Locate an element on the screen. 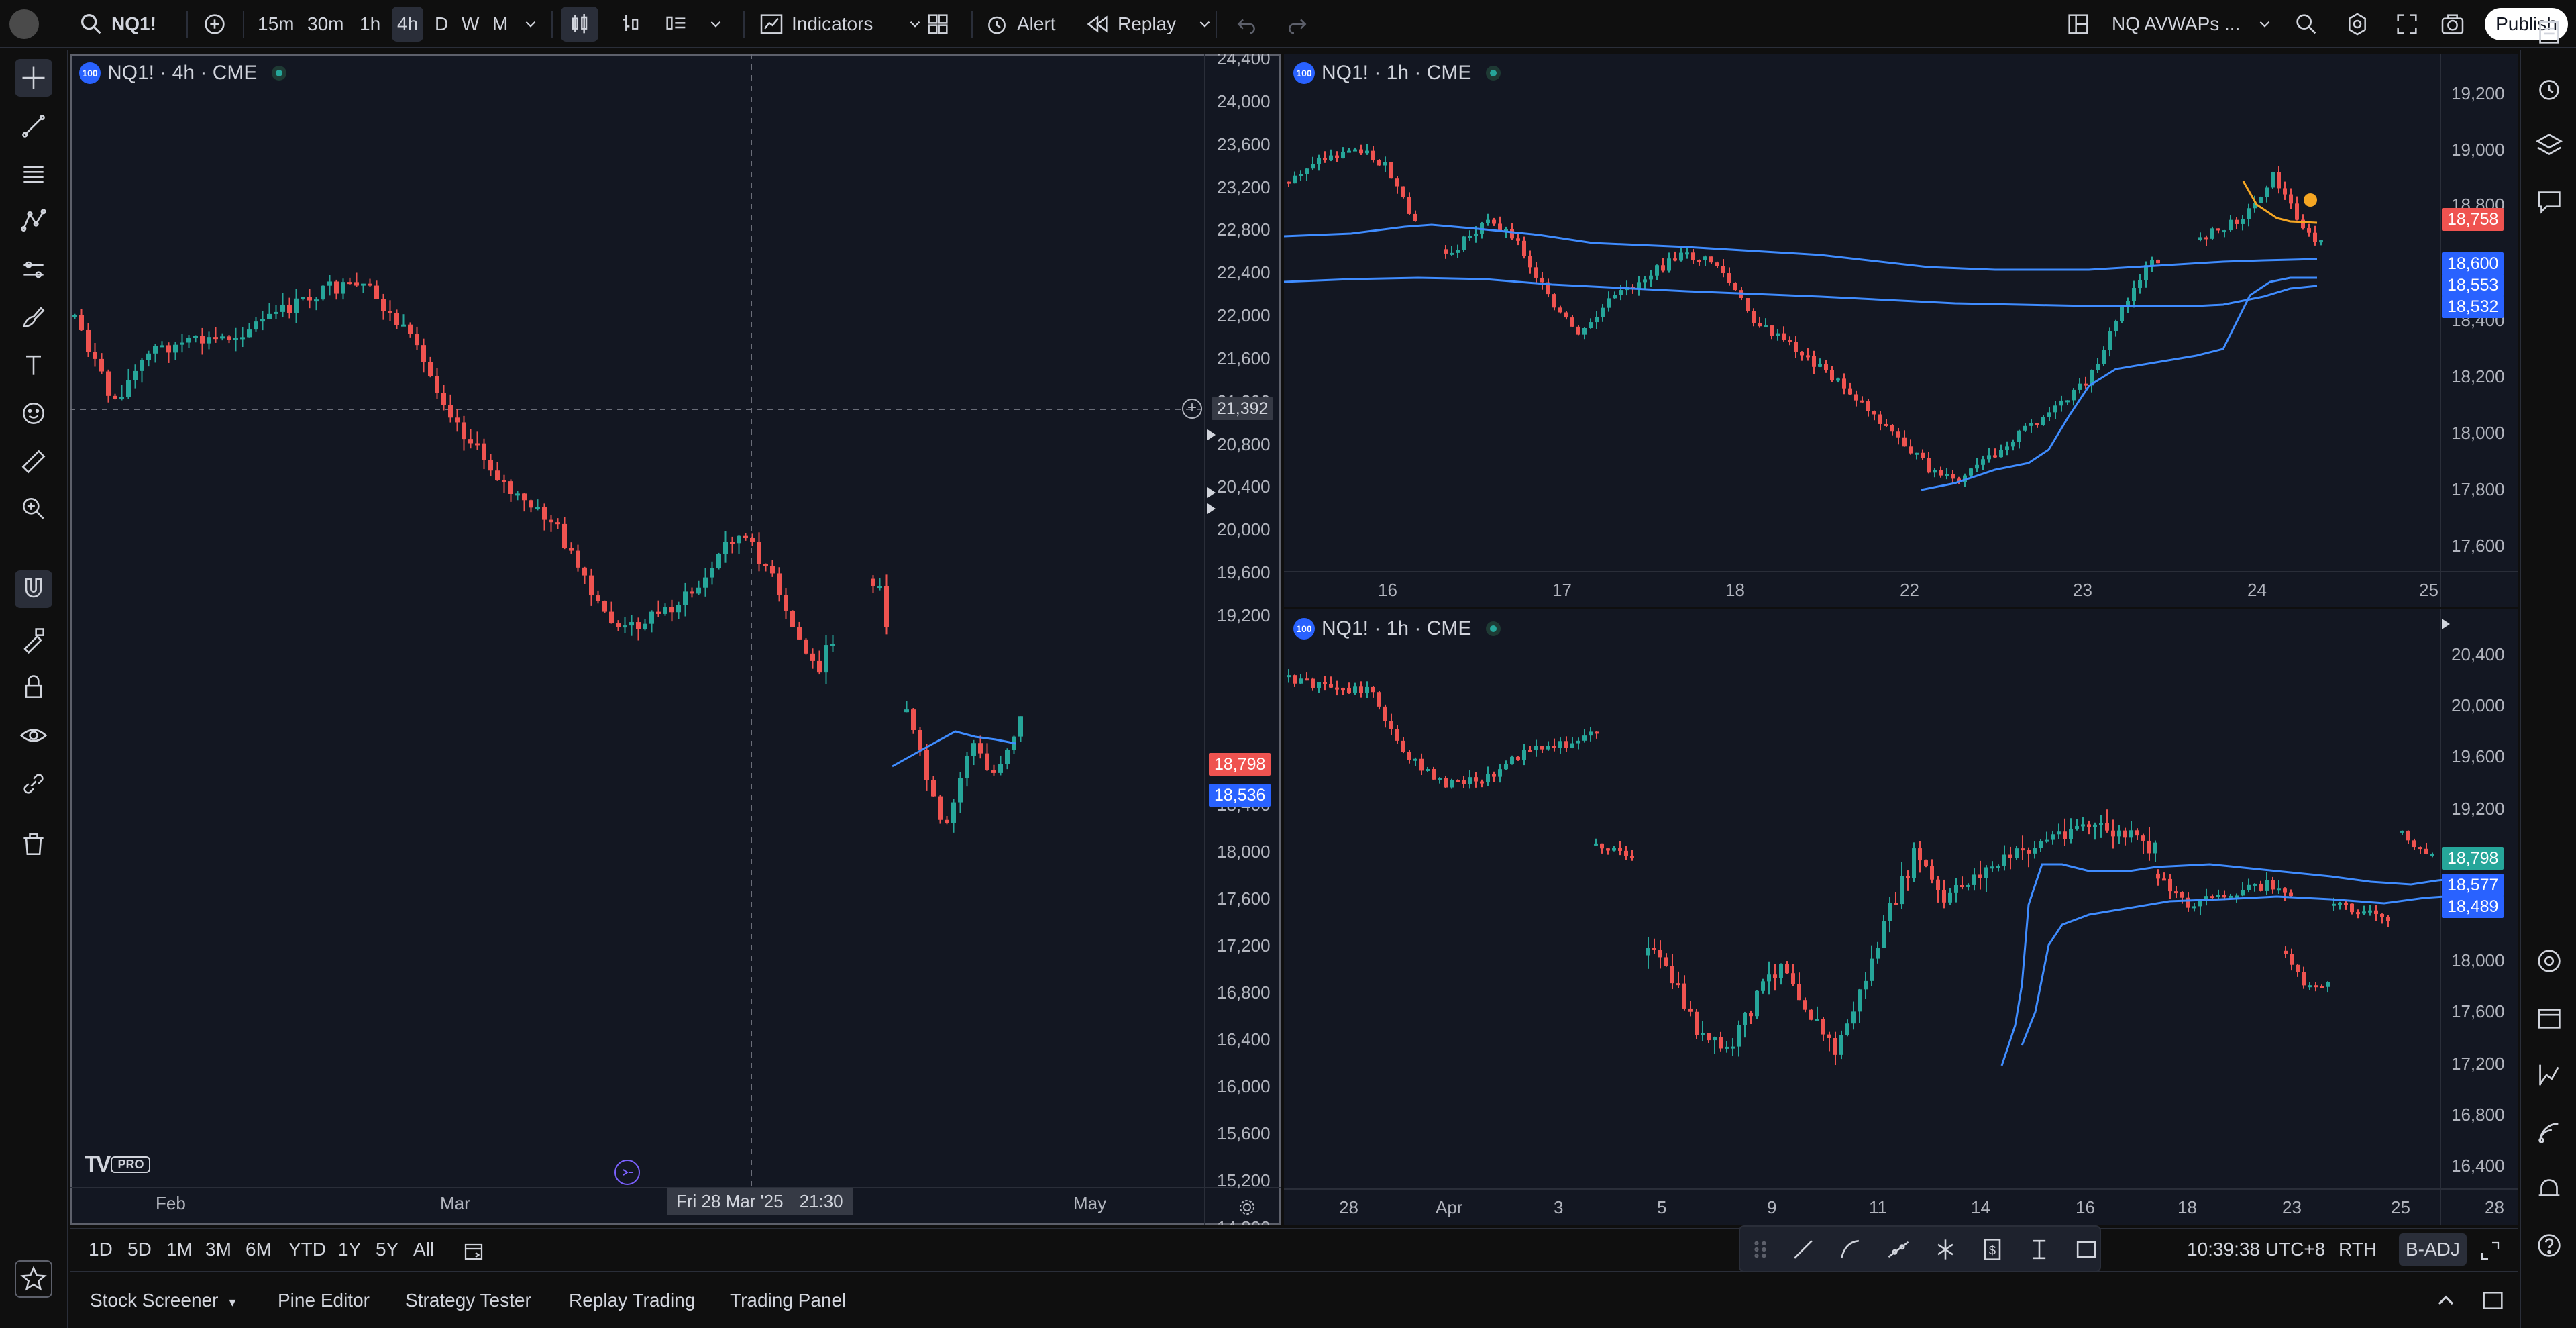 The height and width of the screenshot is (1328, 2576). rectangle-icon is located at coordinates (2086, 1249).